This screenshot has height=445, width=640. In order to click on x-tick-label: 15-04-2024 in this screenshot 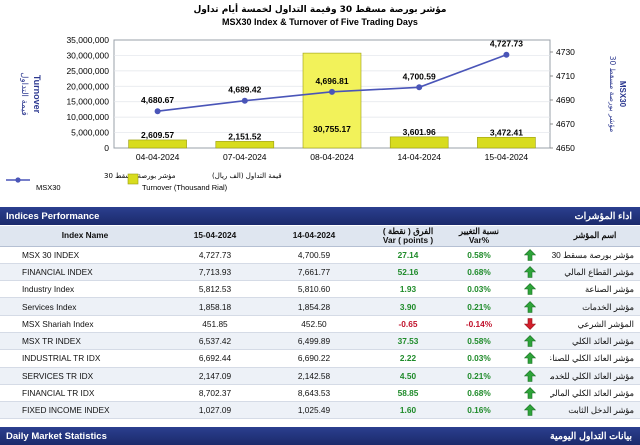, I will do `click(507, 157)`.